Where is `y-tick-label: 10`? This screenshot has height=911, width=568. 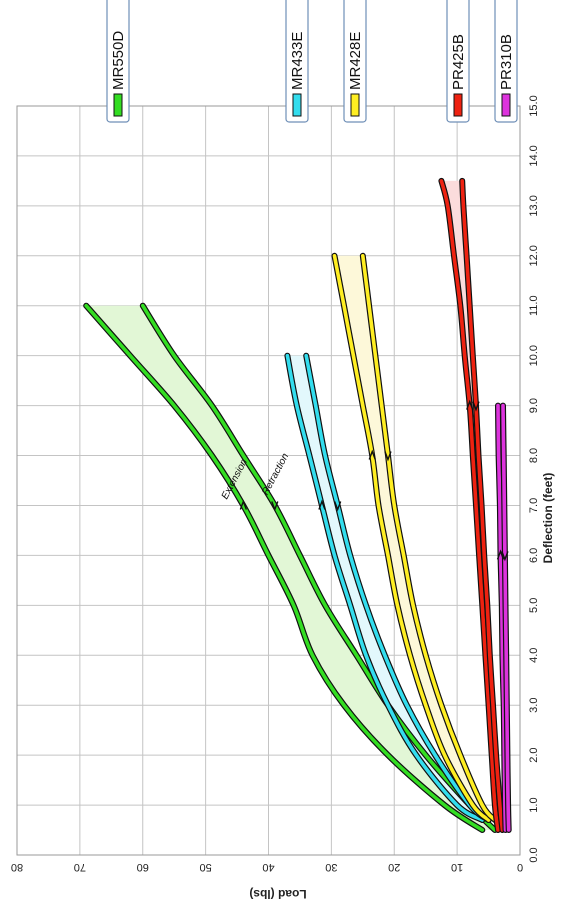
y-tick-label: 10 is located at coordinates (457, 867).